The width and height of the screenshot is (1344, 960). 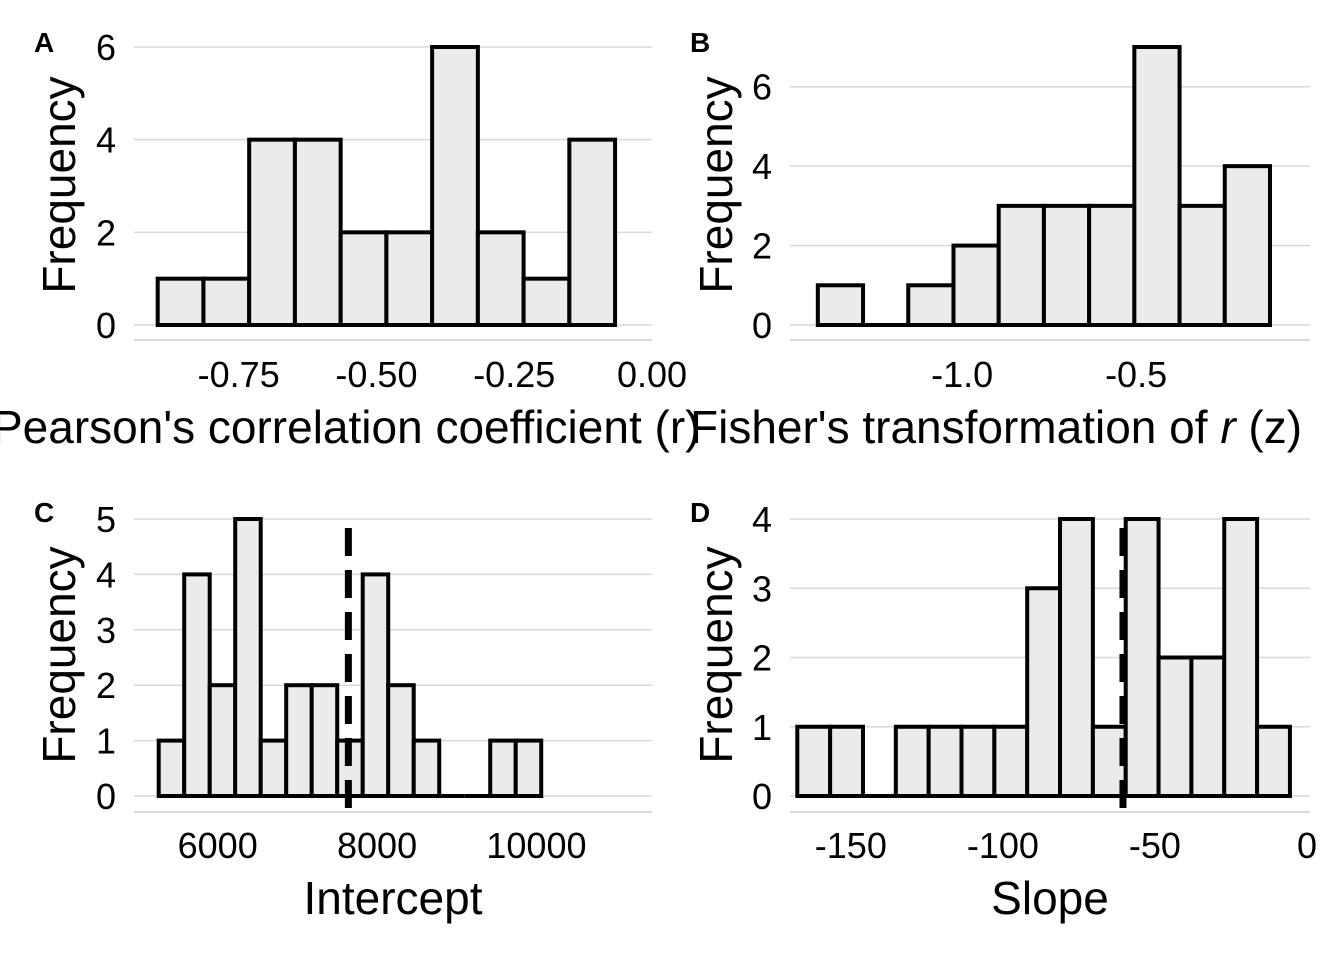 I want to click on panel-b-x-axis-title: Fisher's transformation of r (z), so click(x=996, y=427).